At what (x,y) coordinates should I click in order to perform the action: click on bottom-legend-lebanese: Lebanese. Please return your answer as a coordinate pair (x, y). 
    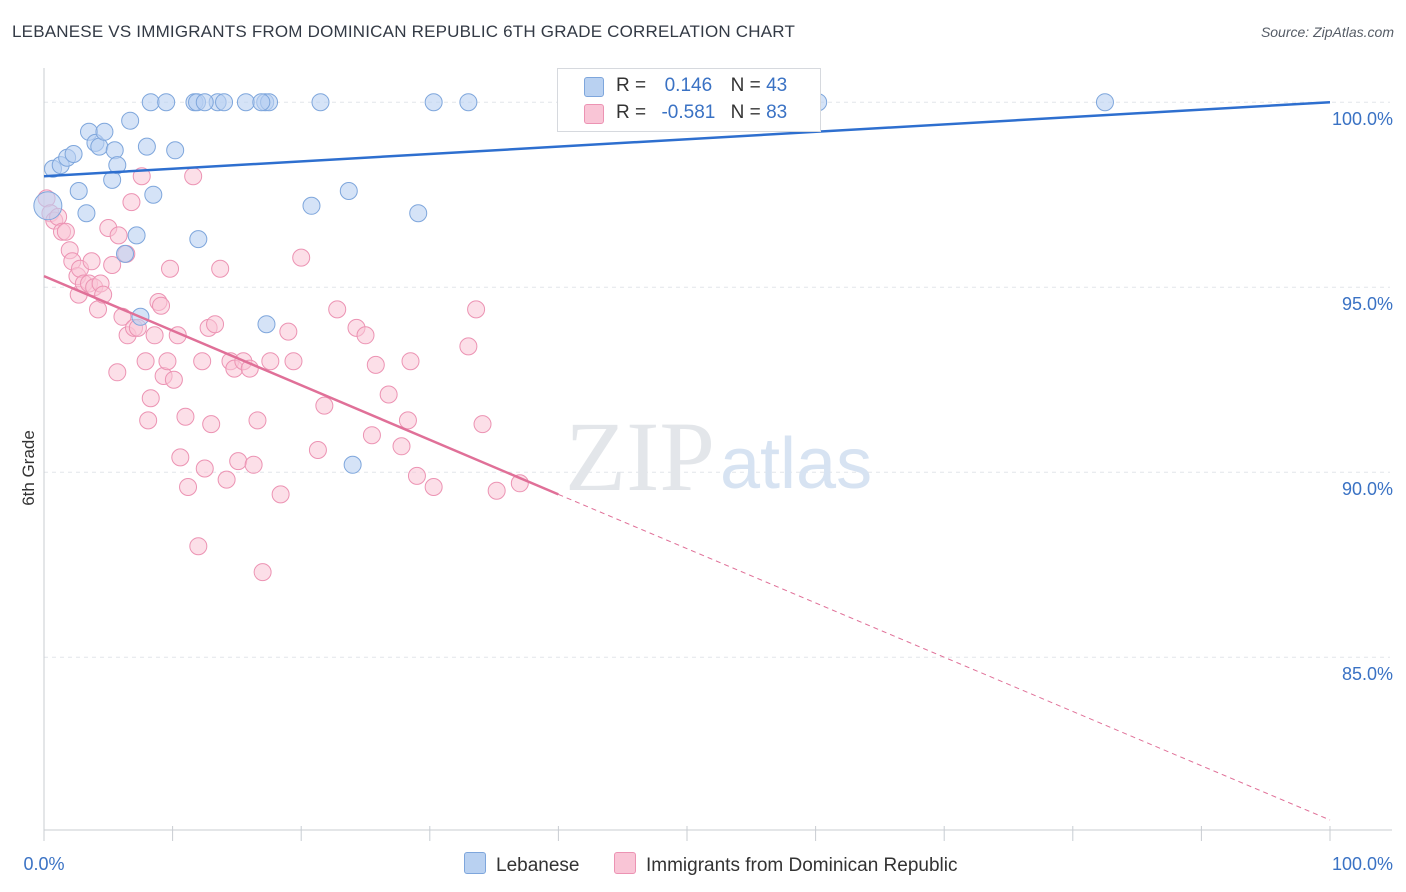
    Looking at the image, I should click on (521, 864).